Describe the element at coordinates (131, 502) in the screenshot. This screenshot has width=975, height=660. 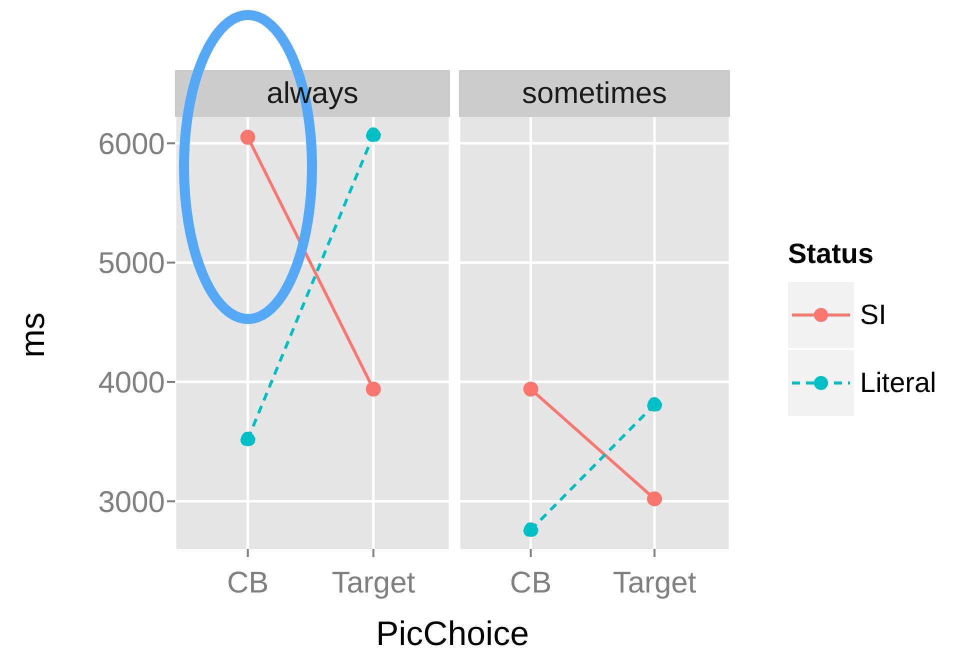
I see `y-tick-label: 3000` at that location.